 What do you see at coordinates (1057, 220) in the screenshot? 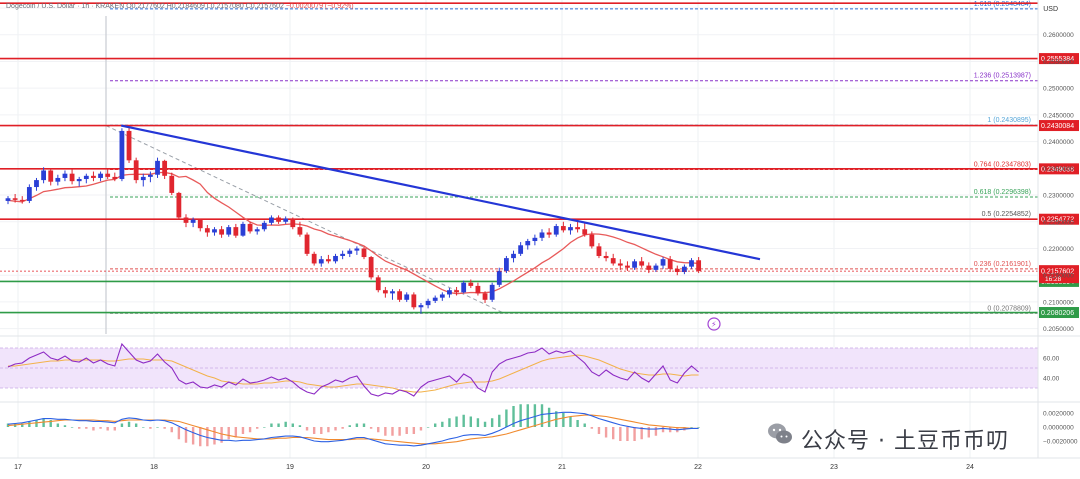
I see `resistance-label-4: 0.2254772` at bounding box center [1057, 220].